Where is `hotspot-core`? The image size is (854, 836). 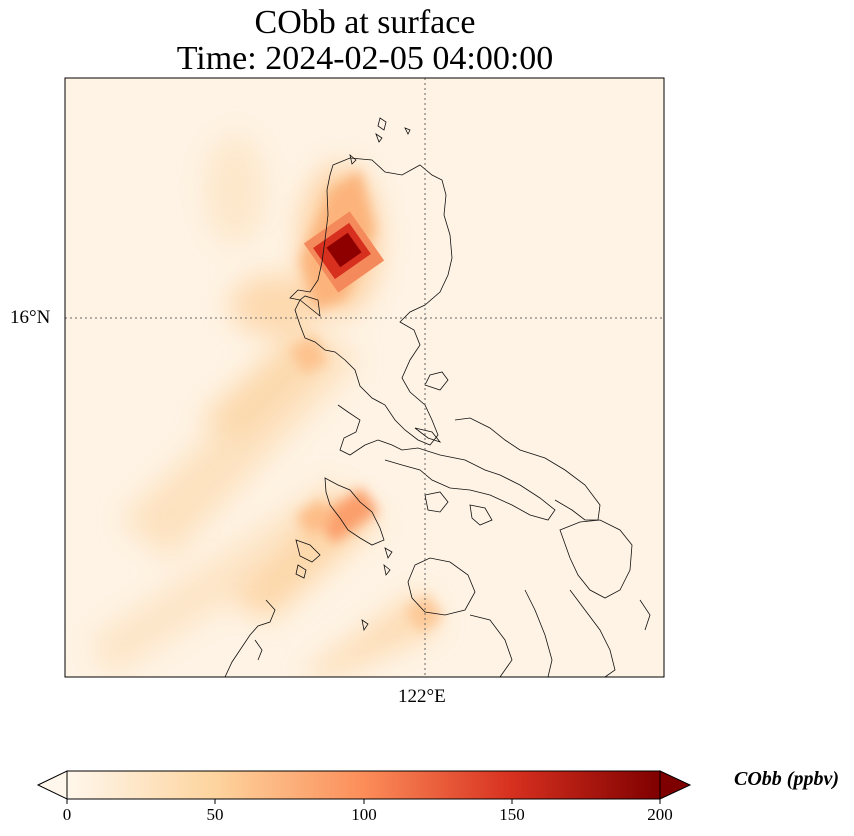
hotspot-core is located at coordinates (344, 250).